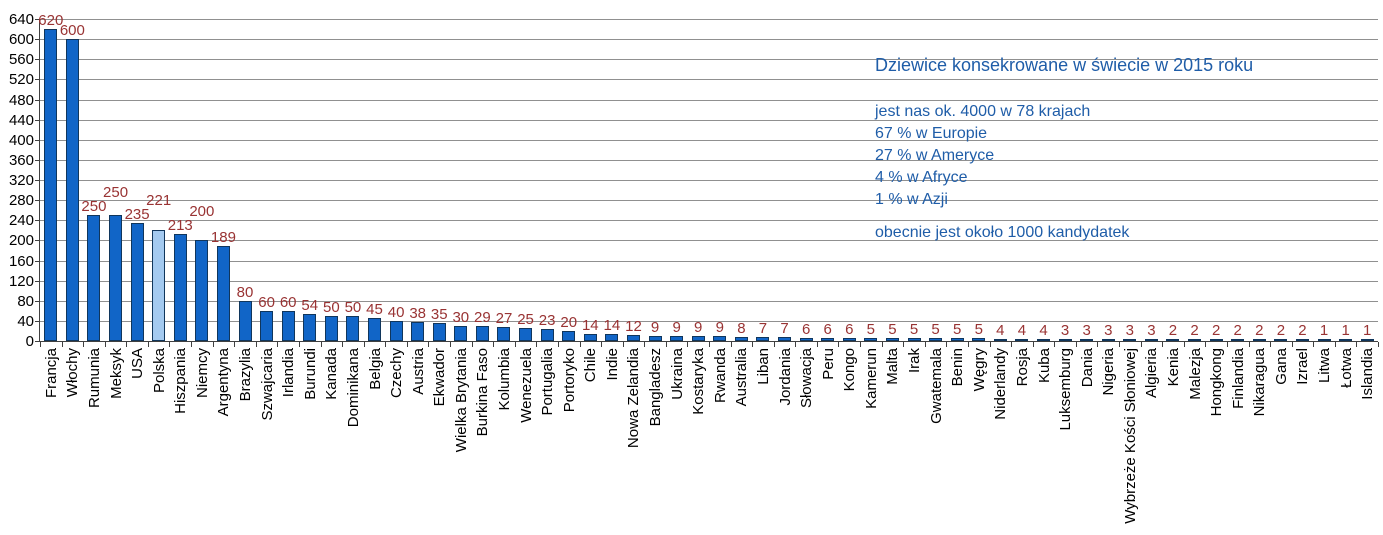 The height and width of the screenshot is (535, 1383). I want to click on bar-value-label: 14, so click(590, 325).